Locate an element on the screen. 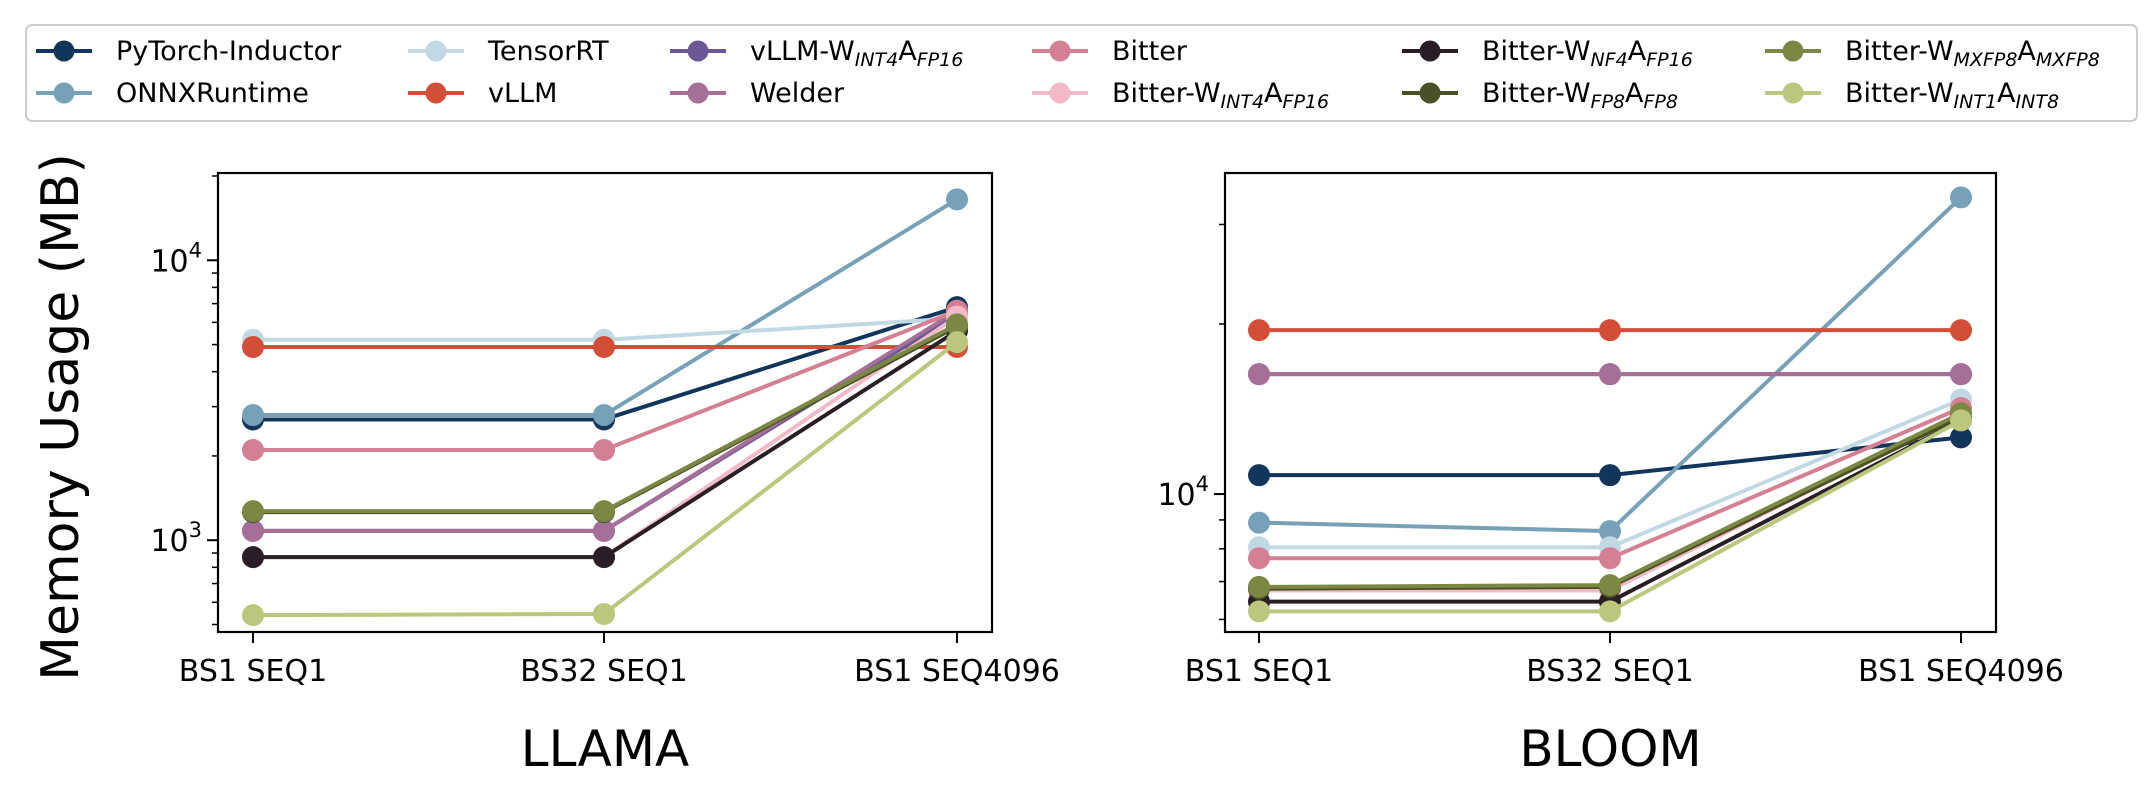 This screenshot has width=2154, height=802. legend-label: Bitter is located at coordinates (1150, 51).